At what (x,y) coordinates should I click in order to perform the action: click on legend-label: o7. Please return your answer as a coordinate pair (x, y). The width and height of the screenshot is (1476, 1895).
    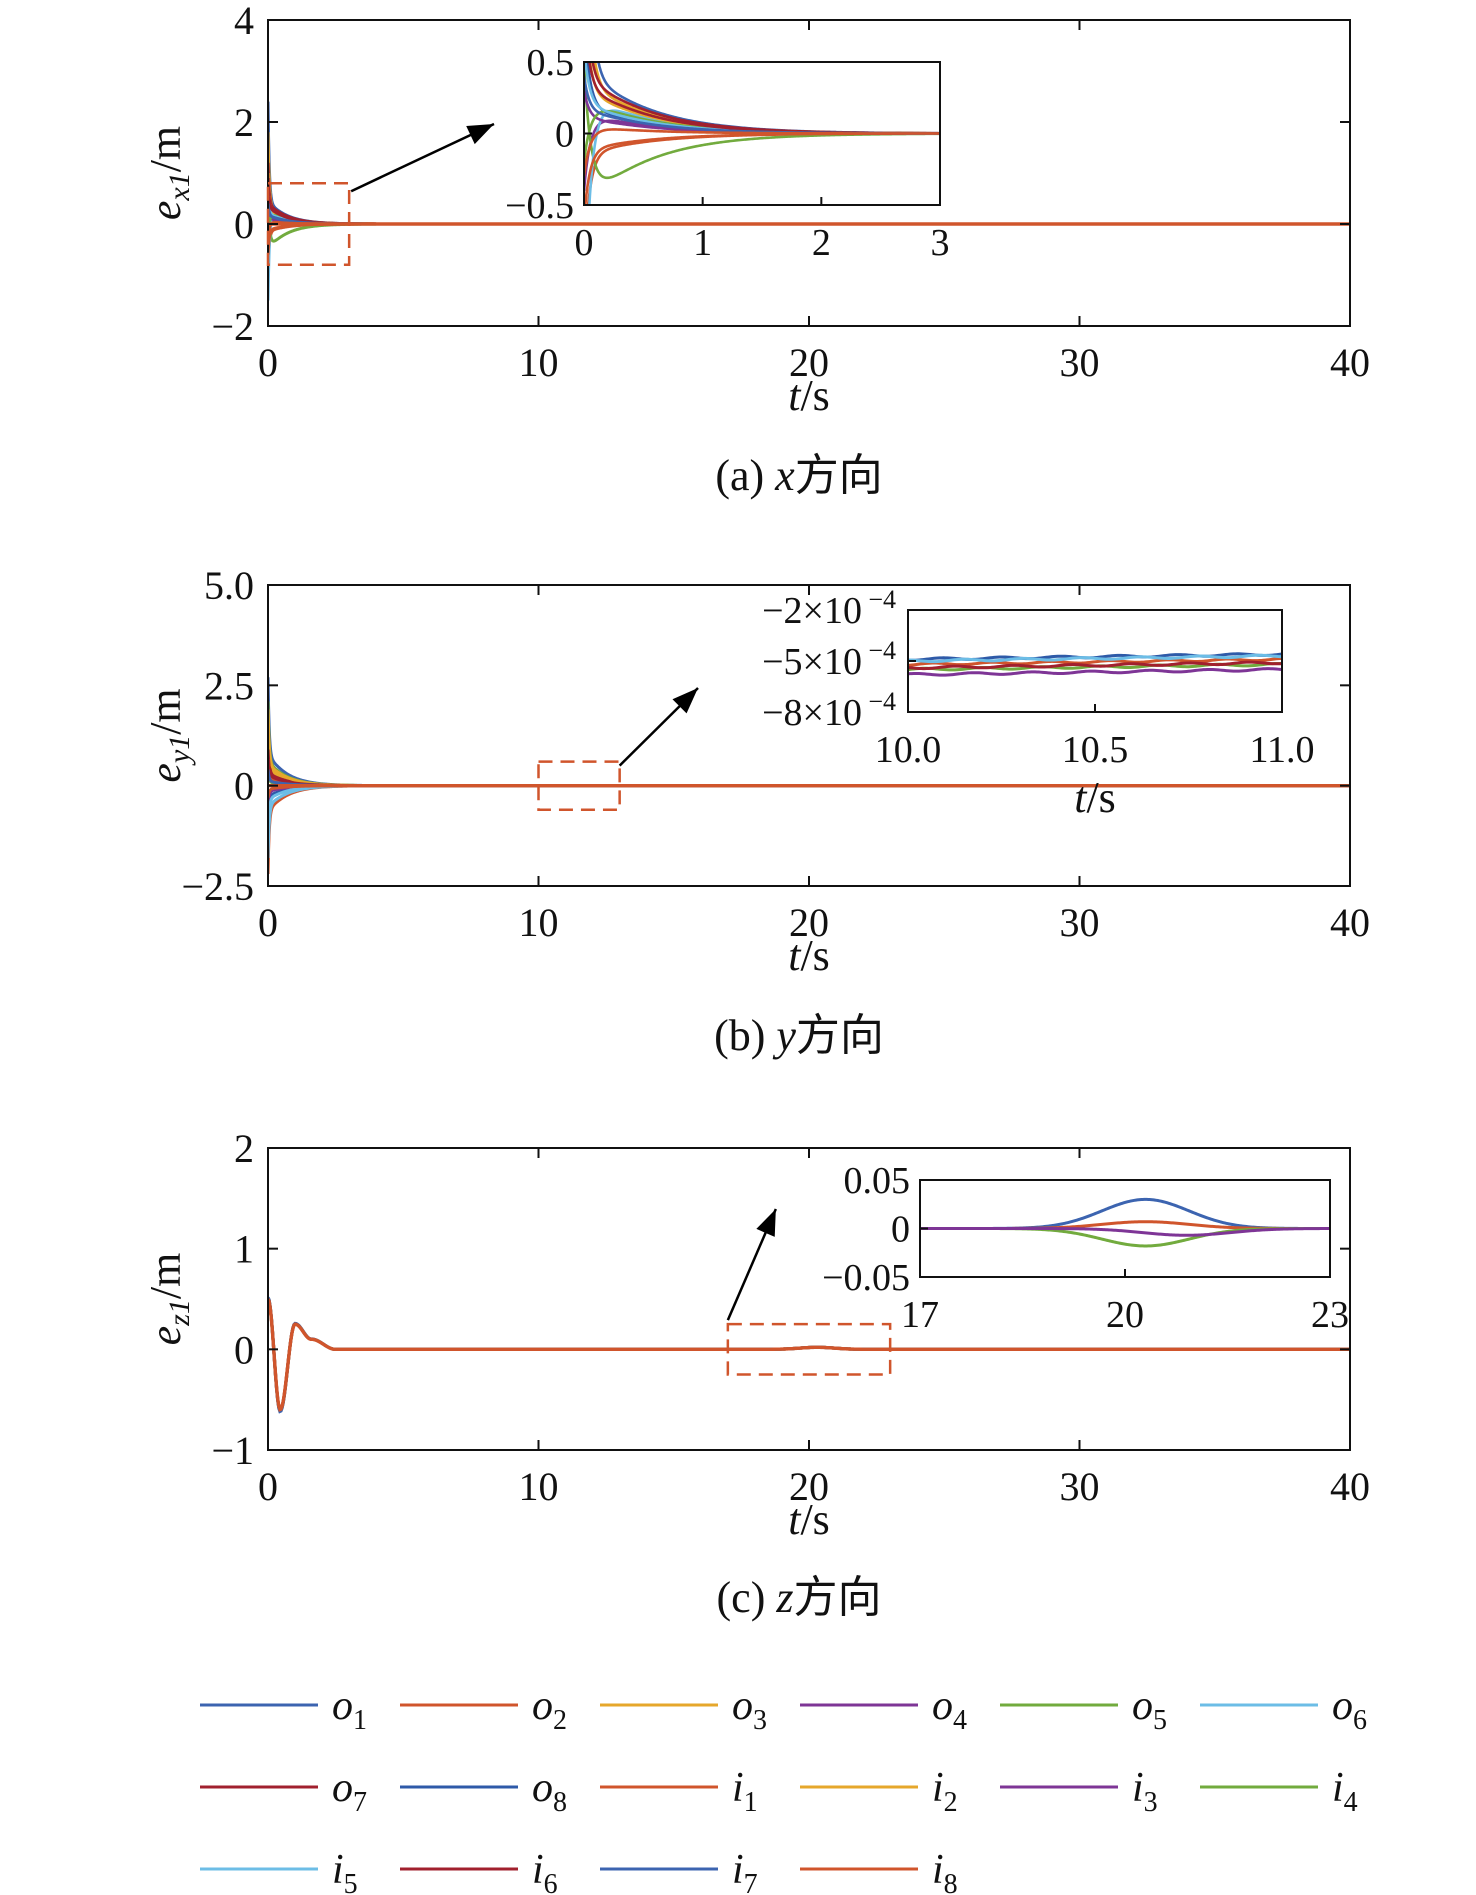
    Looking at the image, I should click on (349, 1791).